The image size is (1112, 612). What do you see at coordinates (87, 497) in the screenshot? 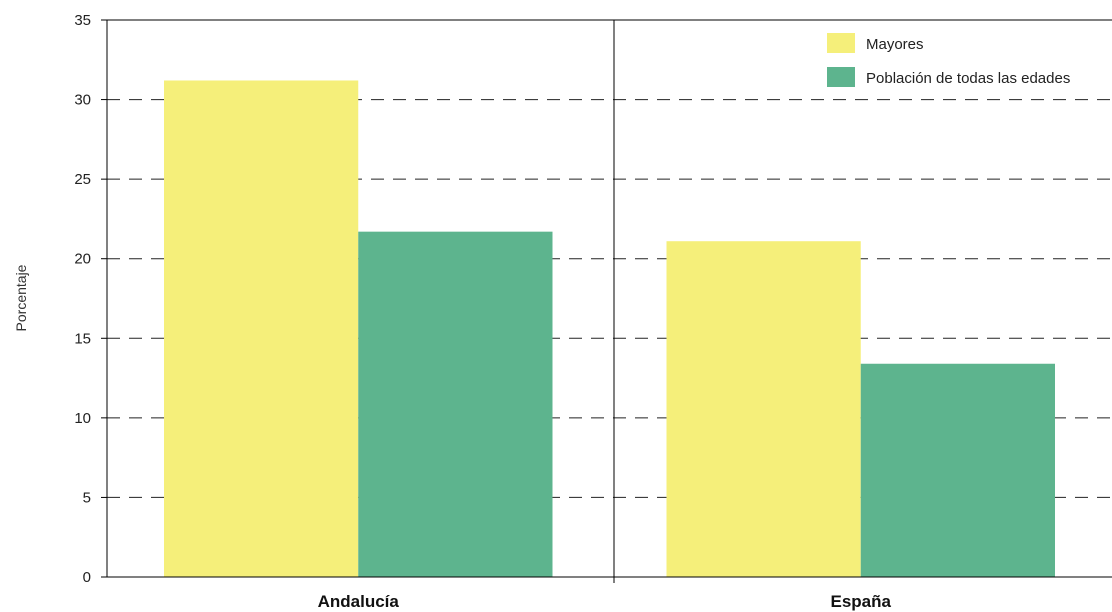
I see `y-tick-label: 5` at bounding box center [87, 497].